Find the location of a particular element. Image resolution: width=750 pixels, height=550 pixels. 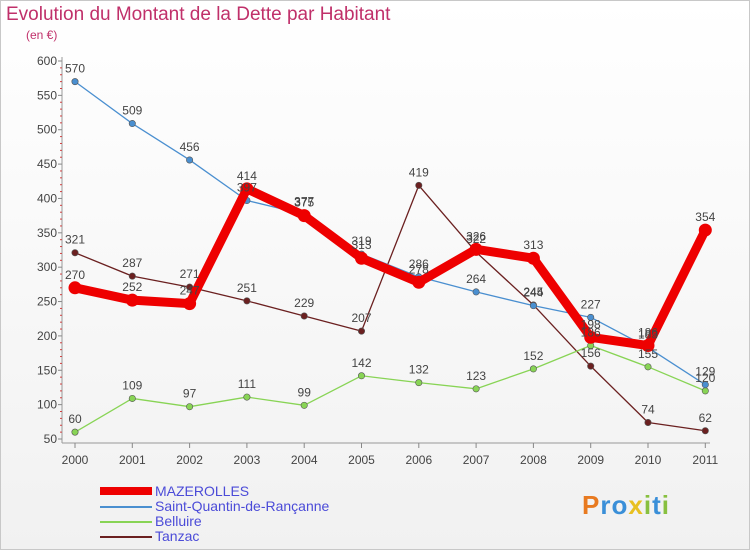

data-label: 264 is located at coordinates (476, 279).